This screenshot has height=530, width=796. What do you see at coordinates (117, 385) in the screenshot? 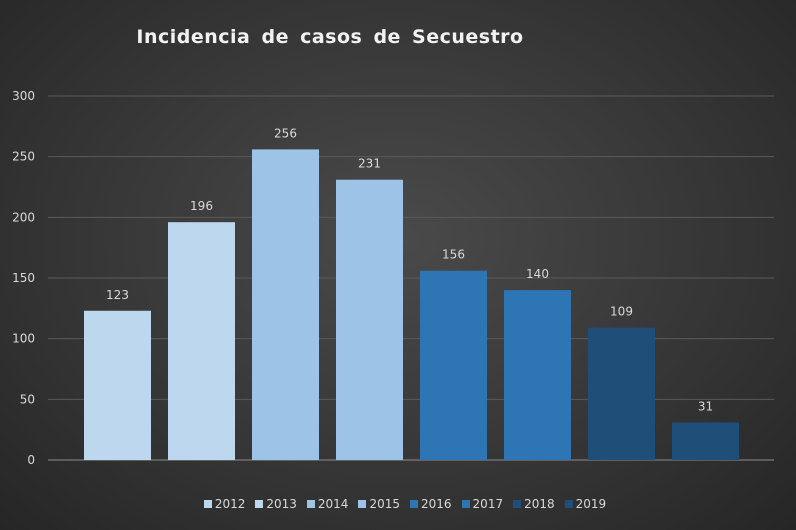
I see `bar-2012` at bounding box center [117, 385].